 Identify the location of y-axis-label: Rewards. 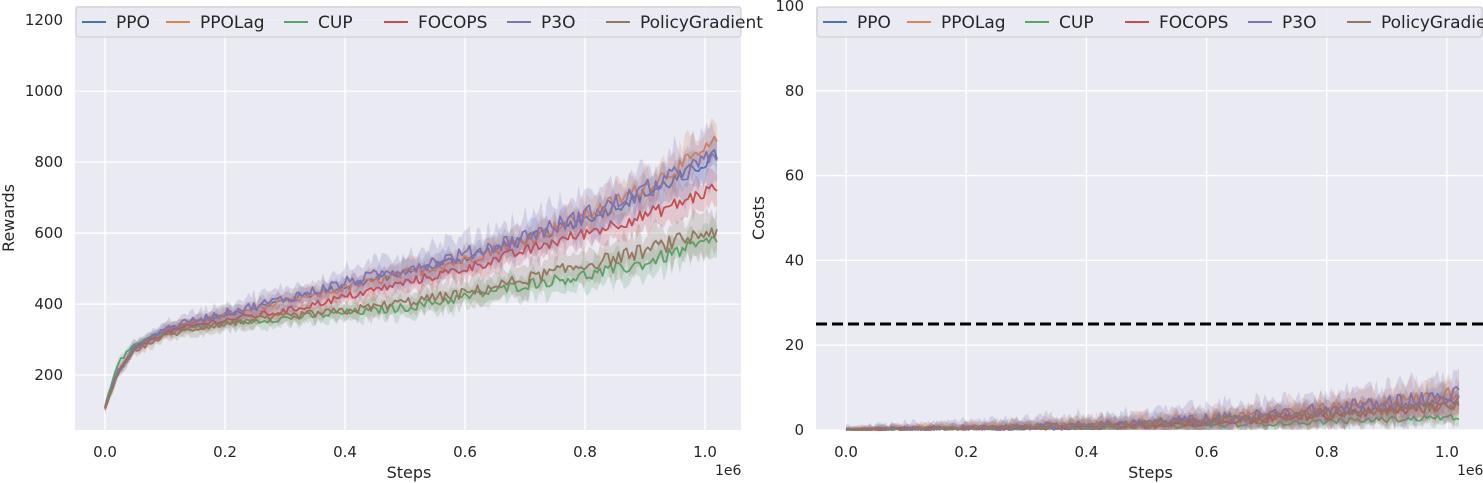
(9, 218).